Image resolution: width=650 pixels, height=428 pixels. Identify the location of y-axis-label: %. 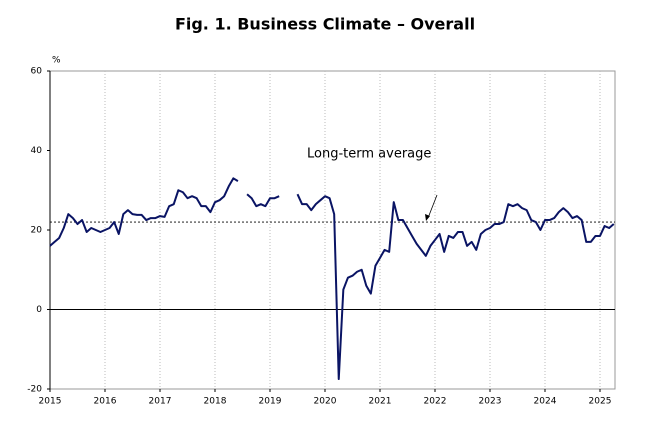
(56, 61).